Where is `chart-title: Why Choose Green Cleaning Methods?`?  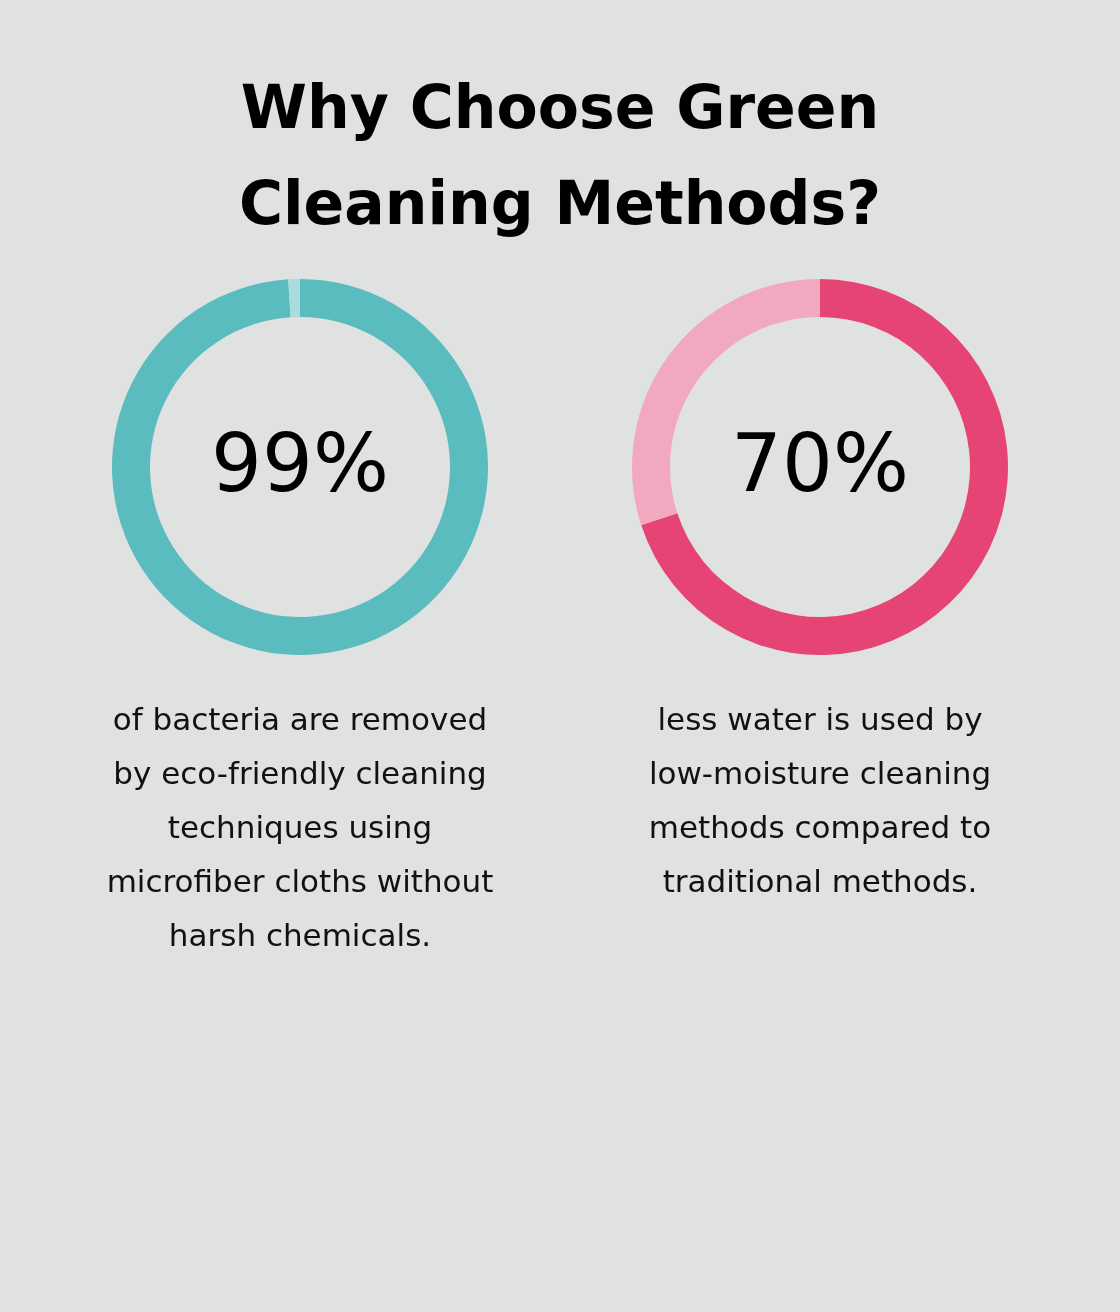 chart-title: Why Choose Green Cleaning Methods? is located at coordinates (560, 155).